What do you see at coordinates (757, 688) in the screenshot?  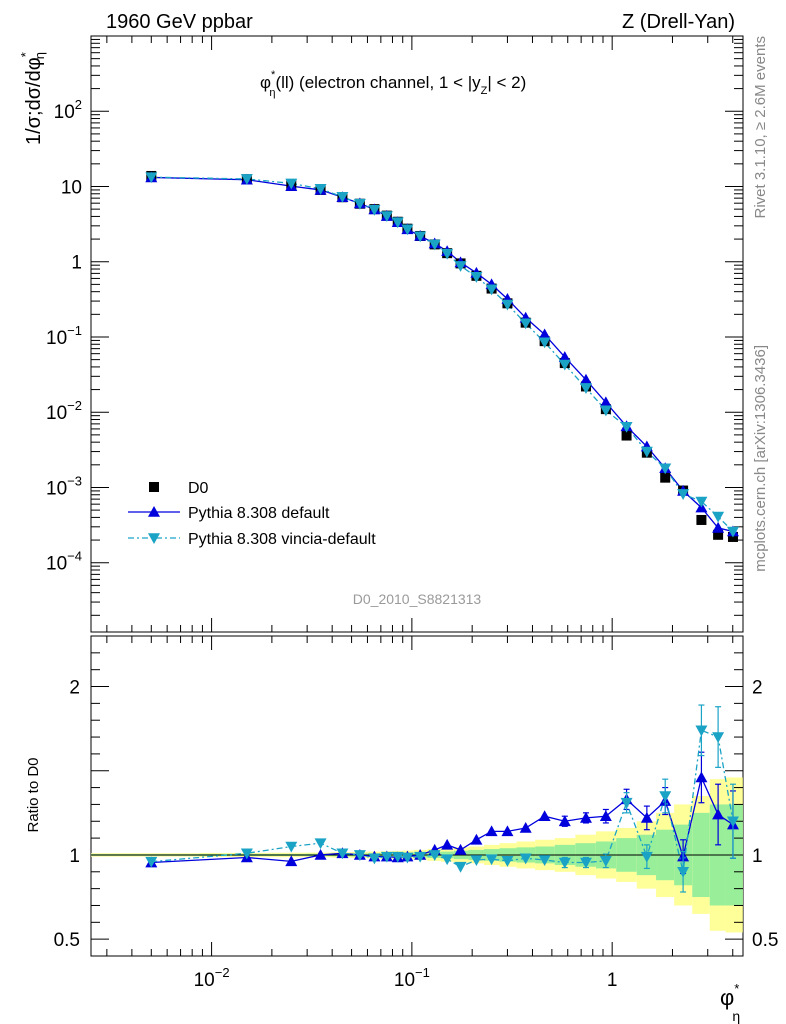 I see `ratio-y-tick-label-right: 2` at bounding box center [757, 688].